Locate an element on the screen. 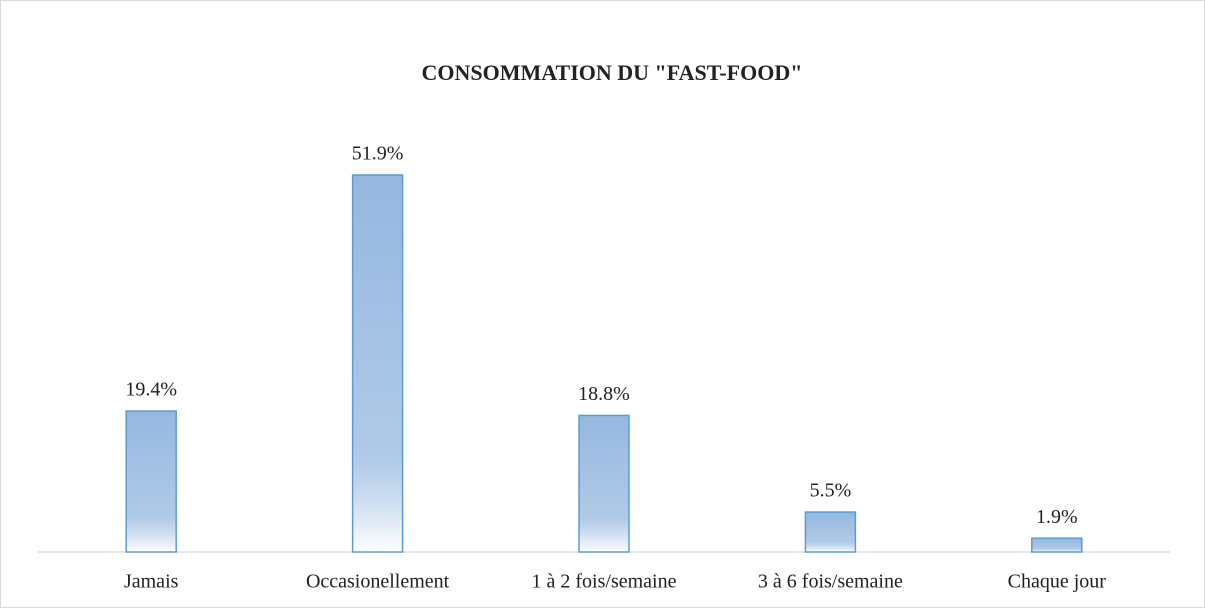 The image size is (1205, 608). value-label: 1.9% is located at coordinates (1057, 517).